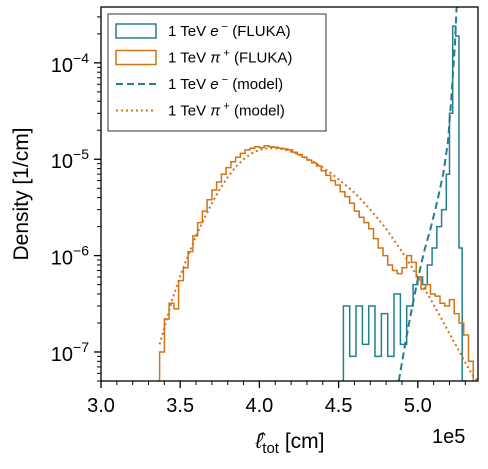  What do you see at coordinates (261, 441) in the screenshot?
I see `x-axis-title-main: ℓ̂` at bounding box center [261, 441].